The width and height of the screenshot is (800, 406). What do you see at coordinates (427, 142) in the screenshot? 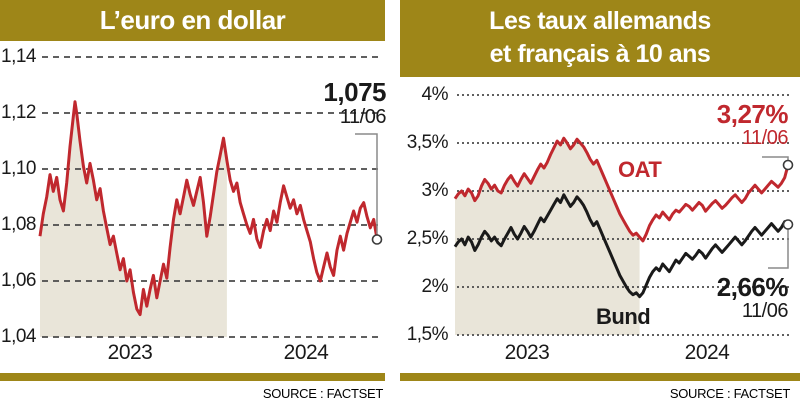
I see `y-tick-label: 3,5%` at bounding box center [427, 142].